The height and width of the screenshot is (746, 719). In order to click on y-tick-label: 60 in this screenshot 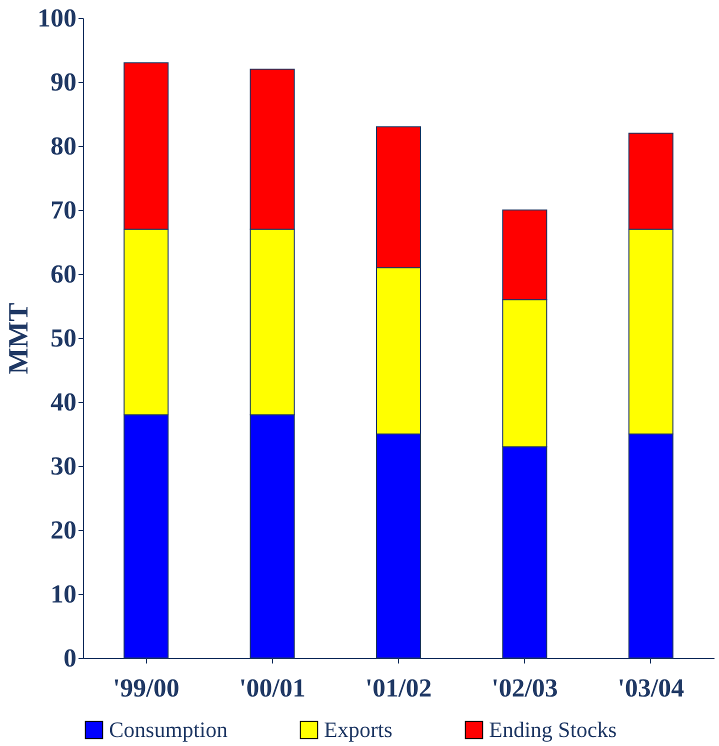, I will do `click(63, 274)`.